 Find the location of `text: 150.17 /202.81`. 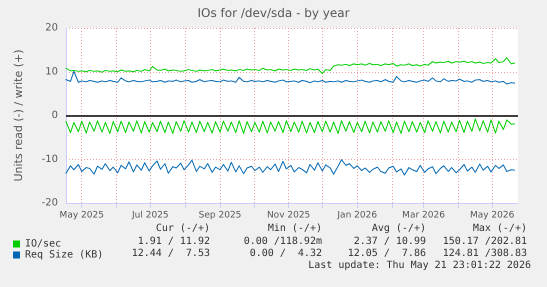

text: 150.17 /202.81 is located at coordinates (484, 241).